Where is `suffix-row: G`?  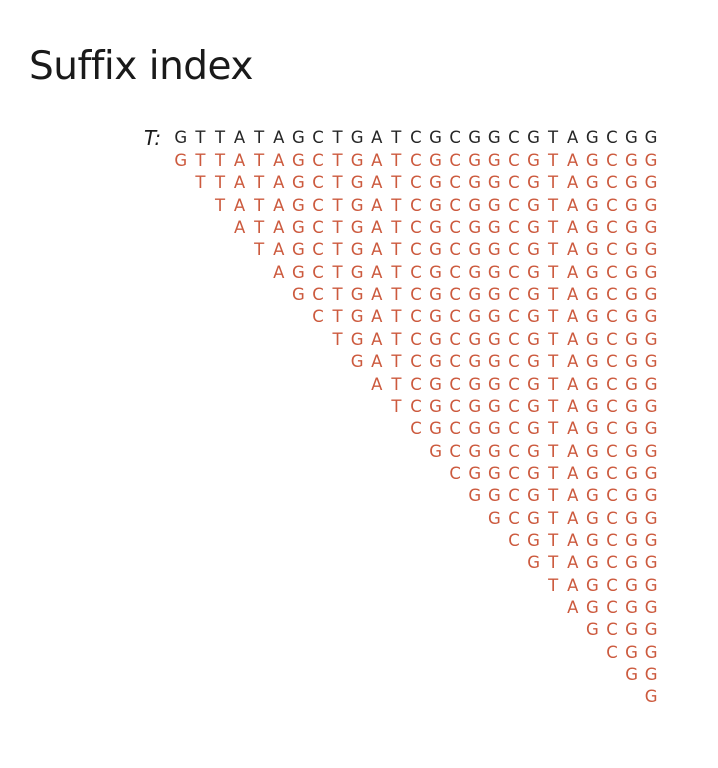 suffix-row: G is located at coordinates (651, 697).